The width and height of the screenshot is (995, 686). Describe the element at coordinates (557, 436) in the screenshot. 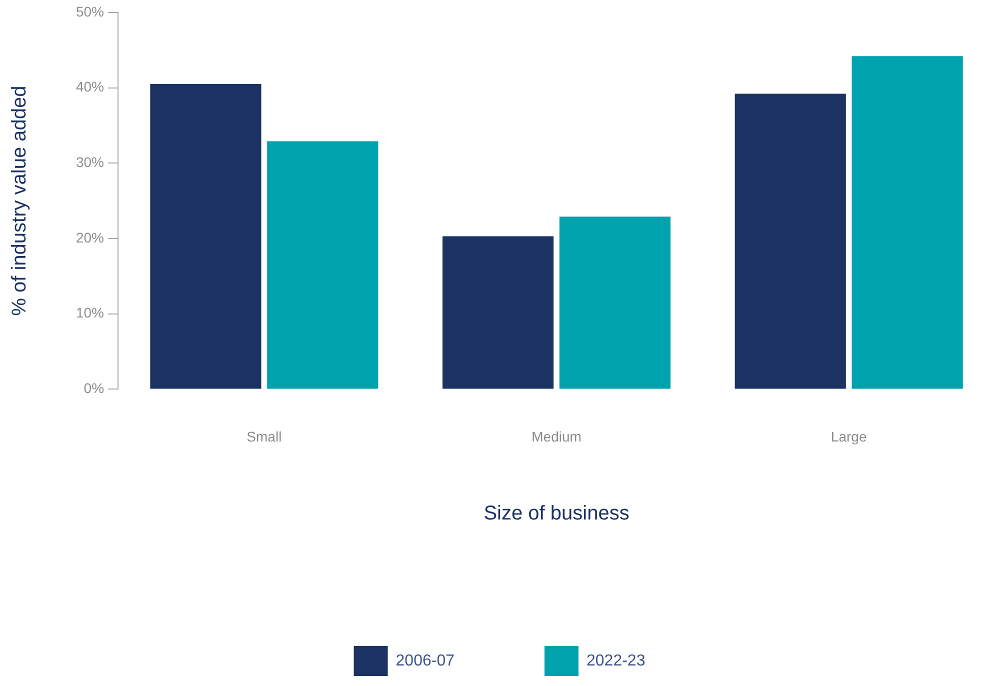

I see `x-tick-label: Medium` at that location.